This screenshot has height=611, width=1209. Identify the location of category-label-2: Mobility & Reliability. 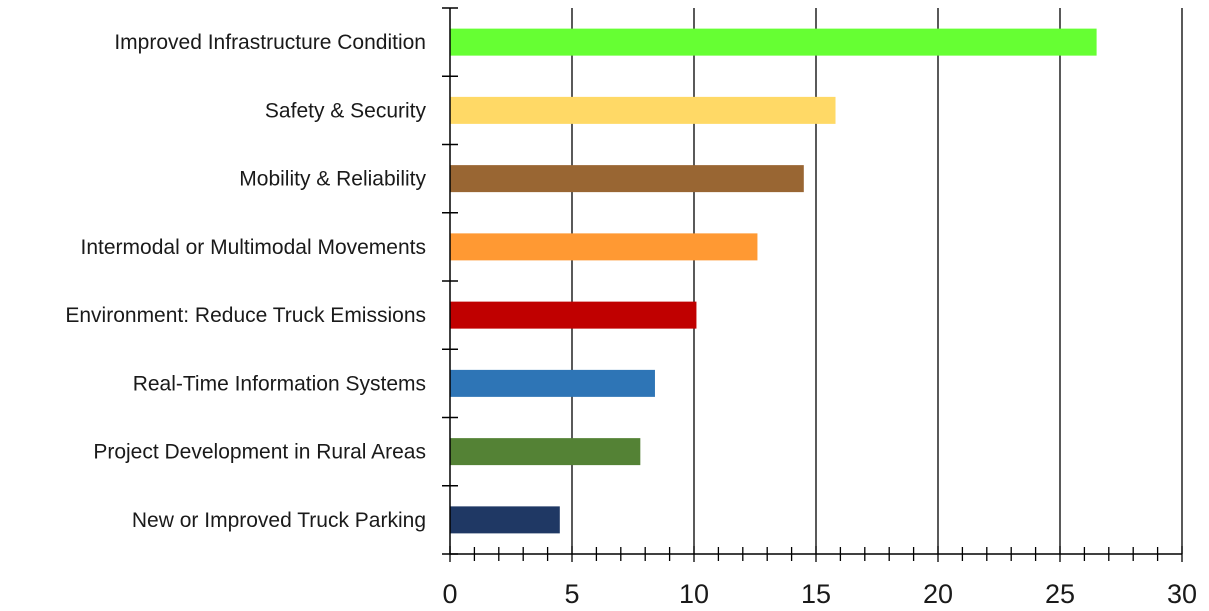
(332, 179).